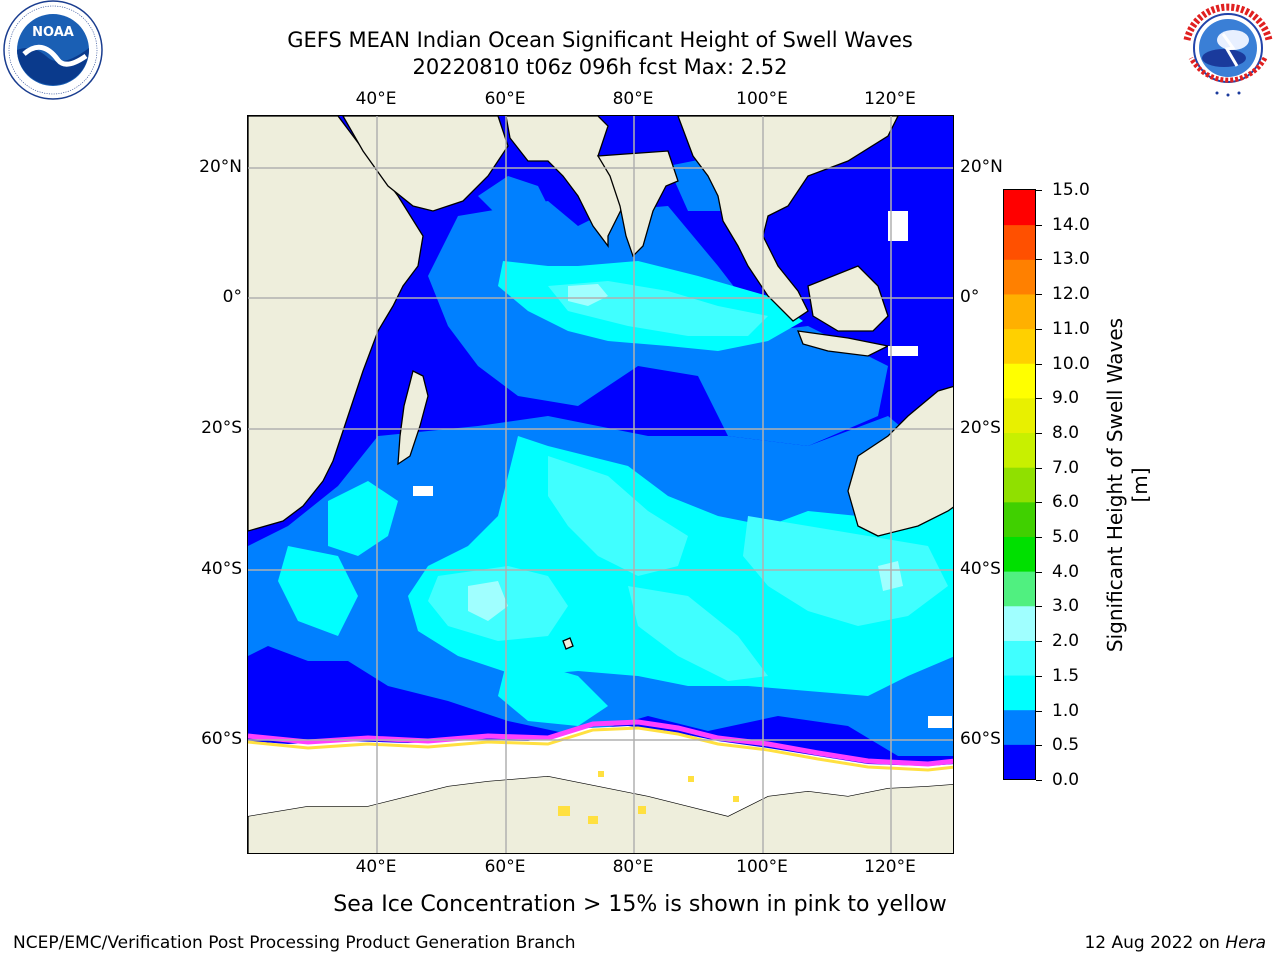  Describe the element at coordinates (1228, 49) in the screenshot. I see `nws-logo` at that location.